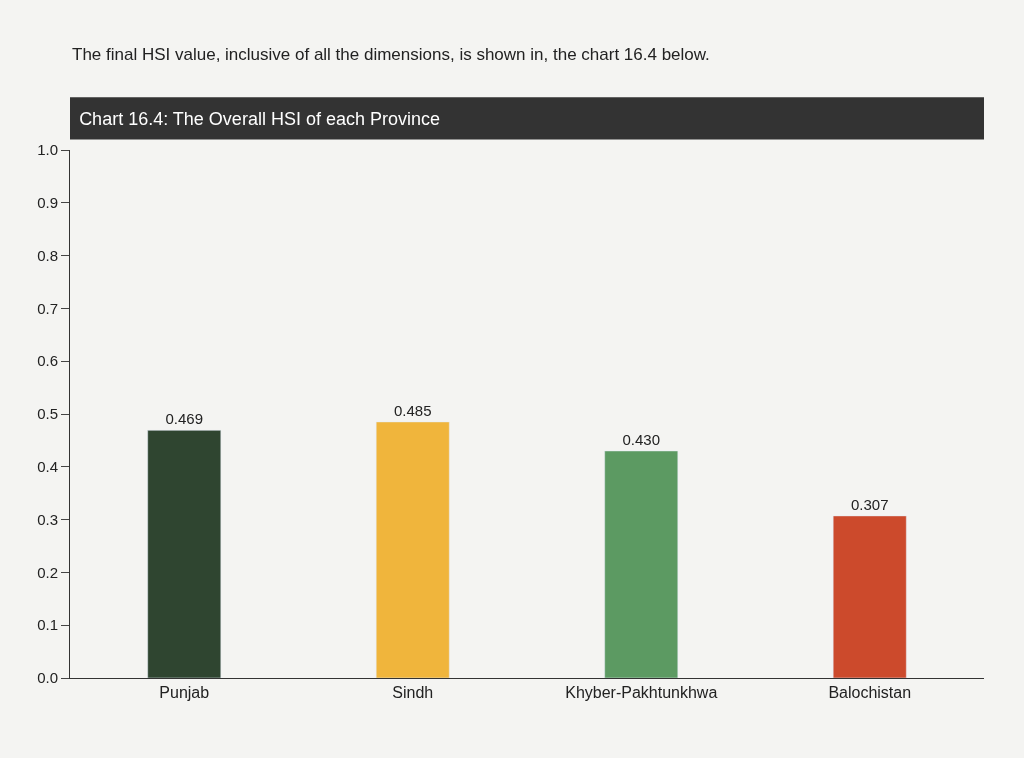 Image resolution: width=1024 pixels, height=758 pixels. What do you see at coordinates (641, 439) in the screenshot?
I see `data-label: 0.430` at bounding box center [641, 439].